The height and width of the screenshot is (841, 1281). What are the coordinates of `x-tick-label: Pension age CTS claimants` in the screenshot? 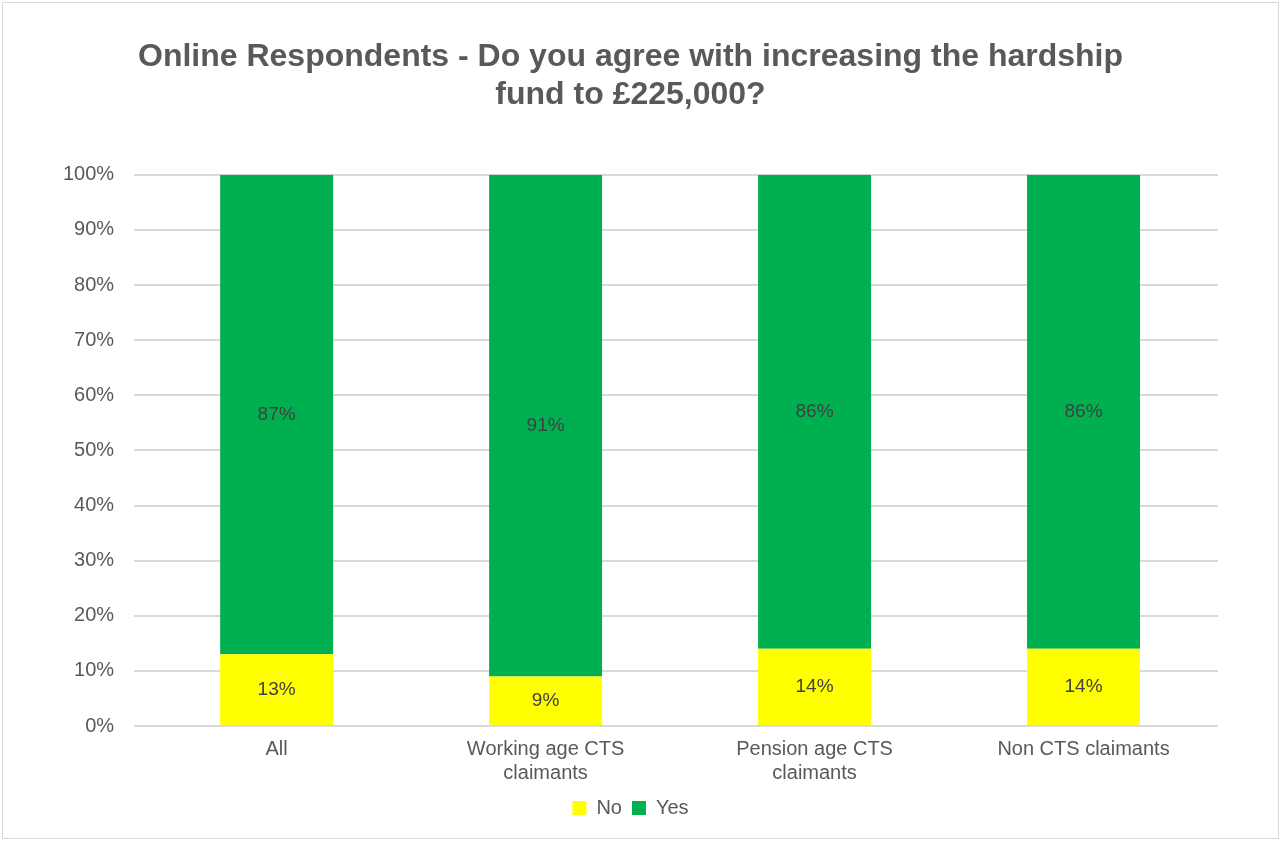 It's located at (814, 759).